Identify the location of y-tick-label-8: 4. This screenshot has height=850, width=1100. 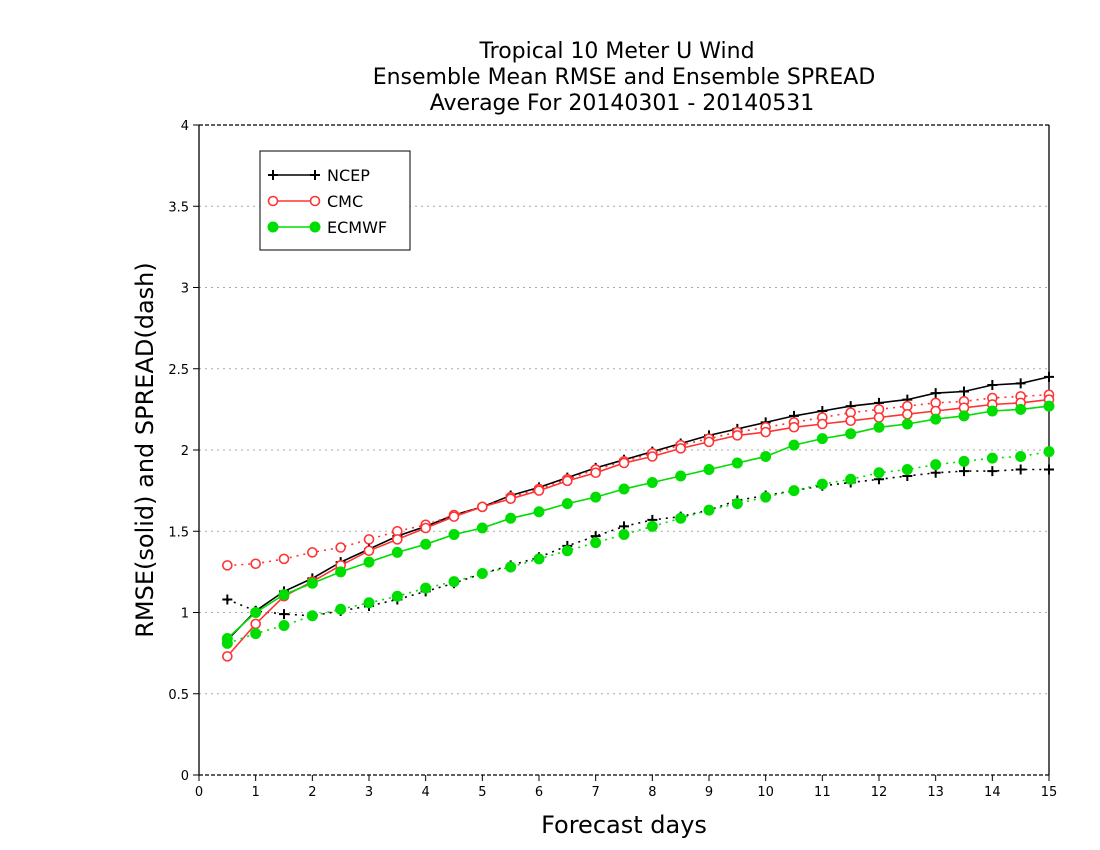
(185, 126).